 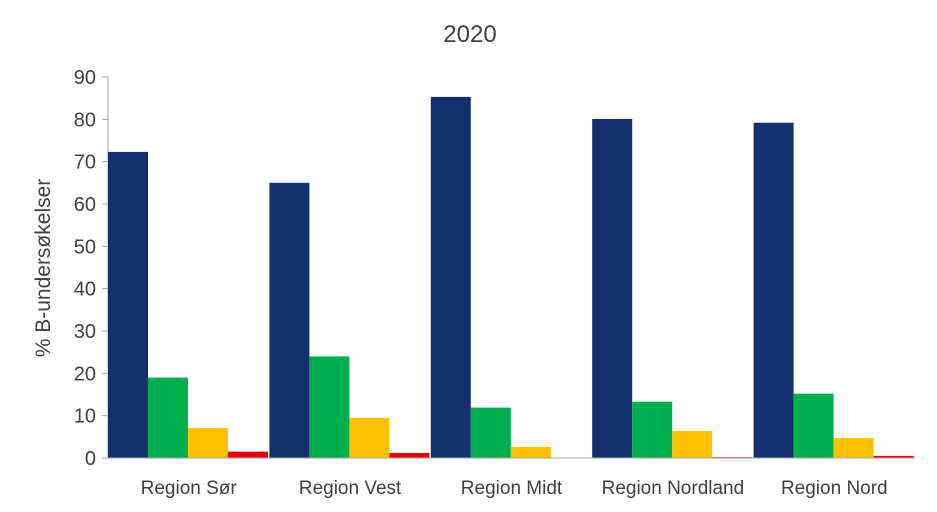 I want to click on x-tick-label: Region Sør, so click(x=189, y=488).